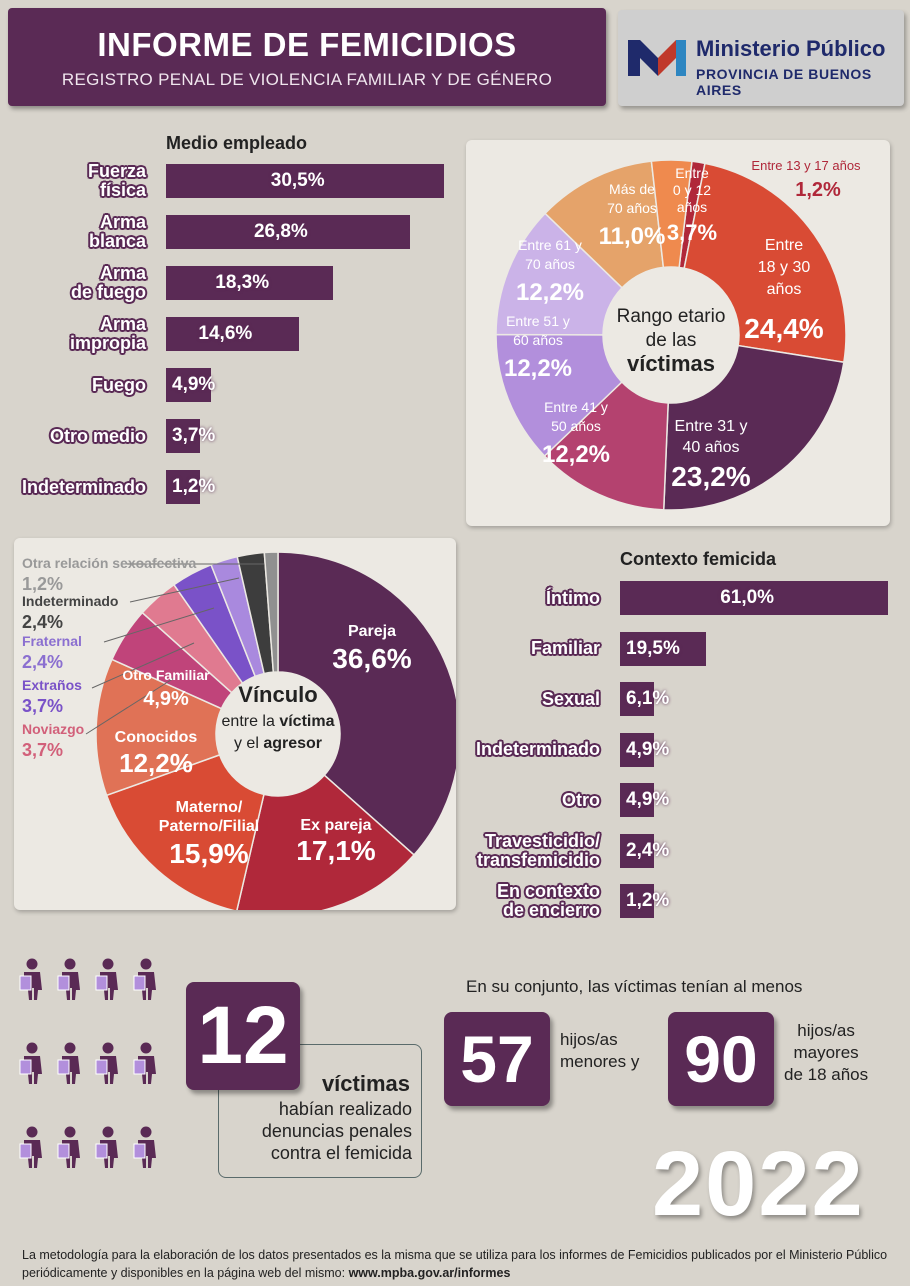  What do you see at coordinates (648, 850) in the screenshot?
I see `bar-value-3-5: 2,4%` at bounding box center [648, 850].